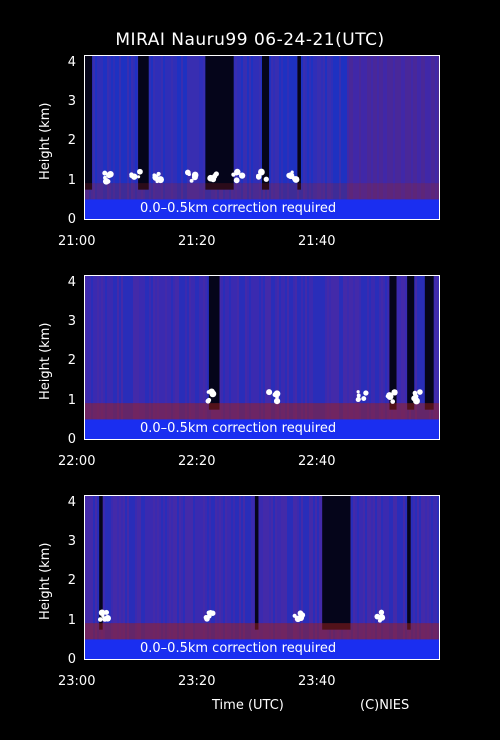 The height and width of the screenshot is (740, 500). I want to click on x-tick-label: 23:00, so click(77, 681).